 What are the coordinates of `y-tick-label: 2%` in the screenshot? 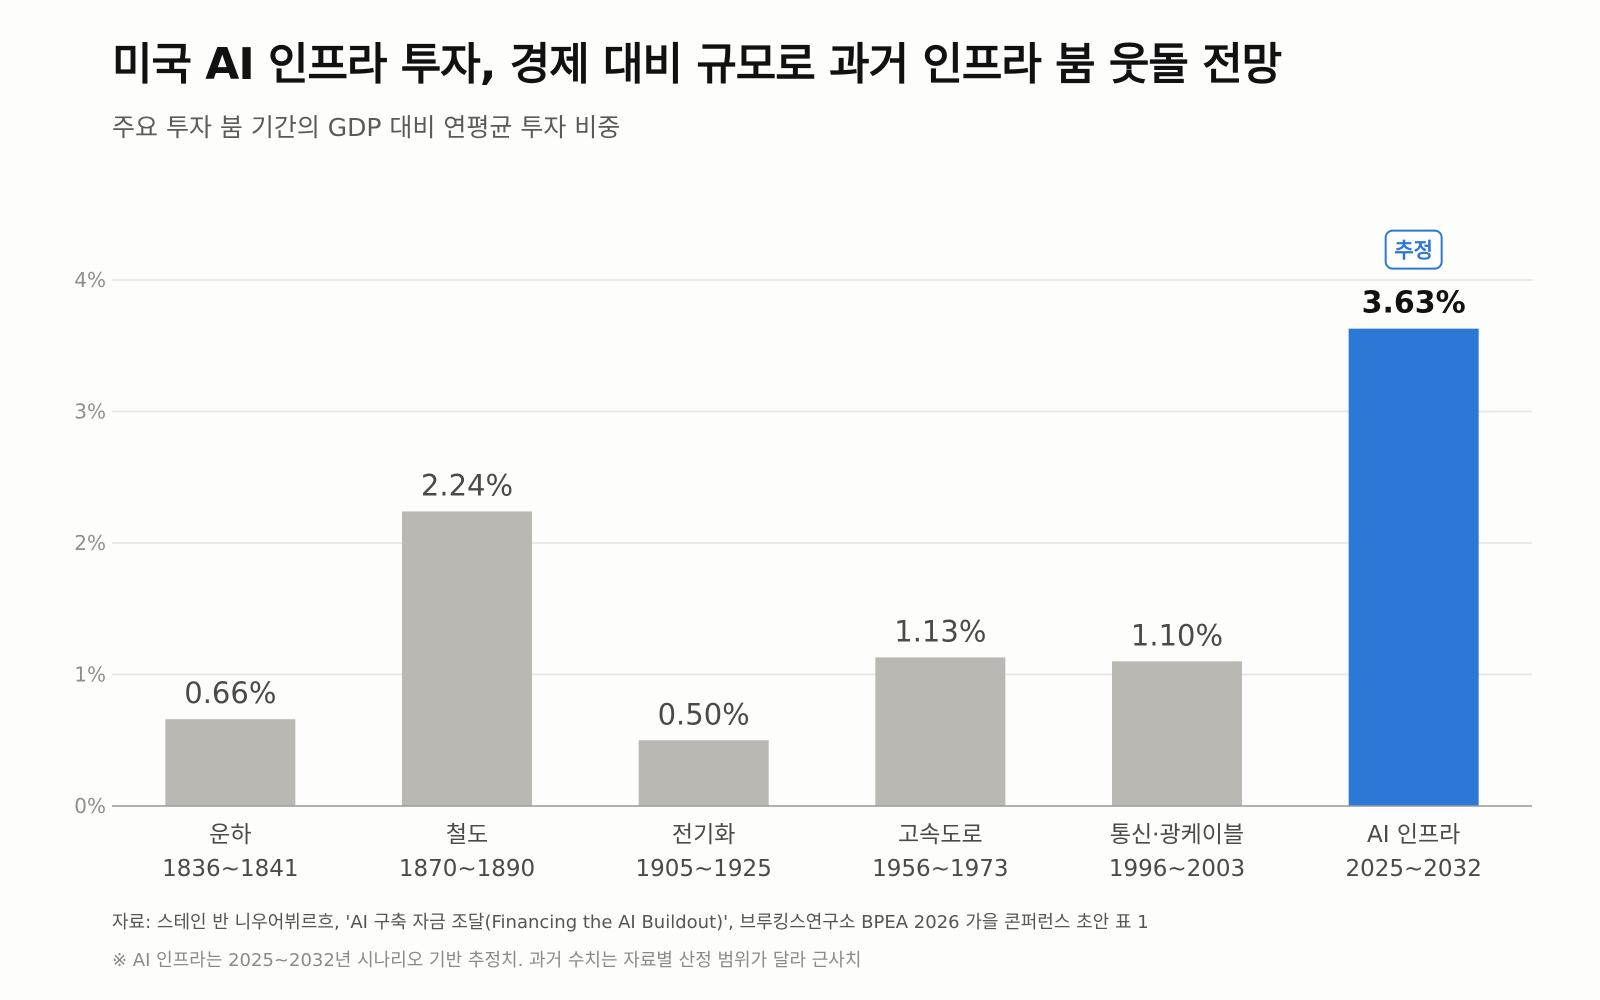 It's located at (90, 543).